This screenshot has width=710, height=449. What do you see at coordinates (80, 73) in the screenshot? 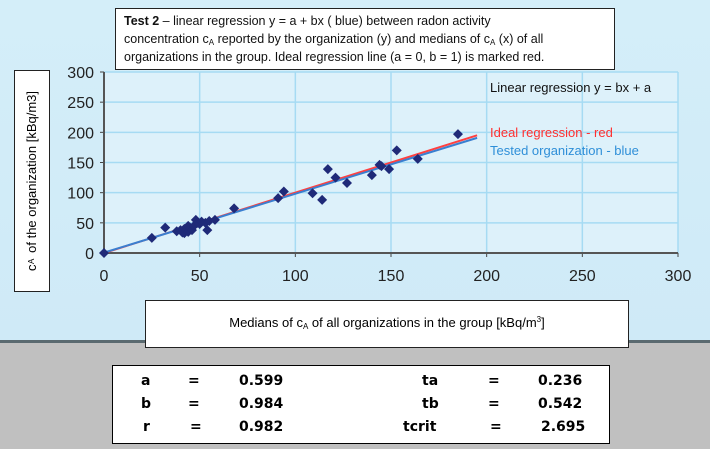
I see `y-tick-label: 300` at bounding box center [80, 73].